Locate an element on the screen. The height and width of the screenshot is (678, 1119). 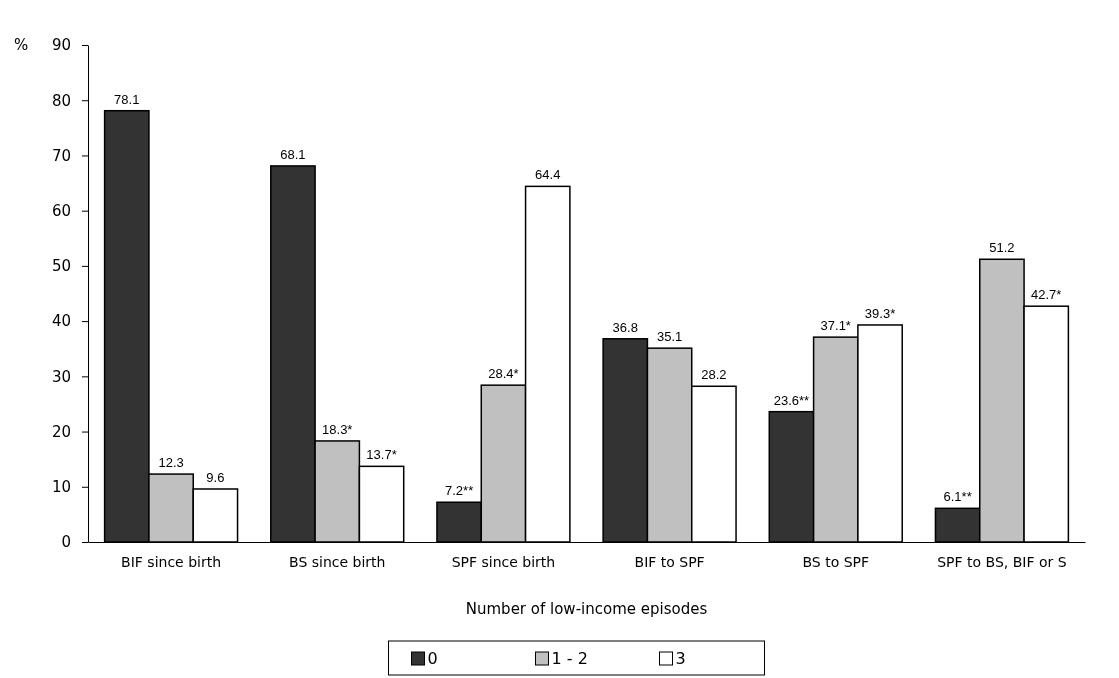
y-tick-label: 70 is located at coordinates (61, 155).